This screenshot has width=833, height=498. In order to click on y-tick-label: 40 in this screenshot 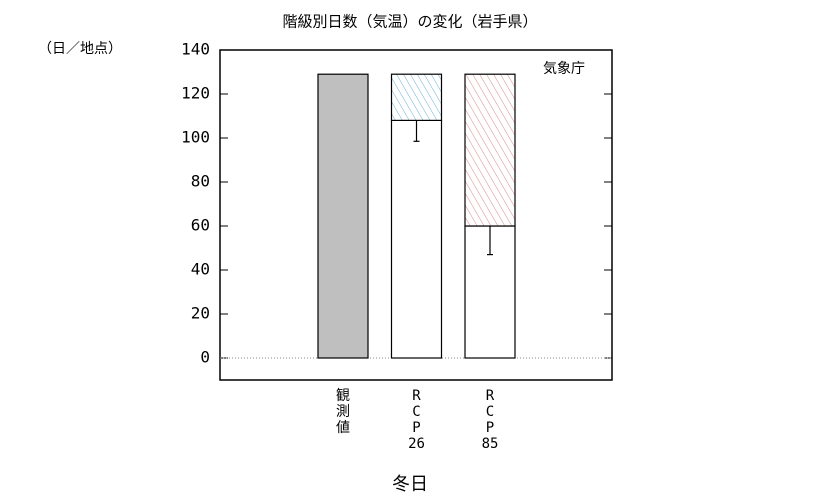, I will do `click(200, 269)`.